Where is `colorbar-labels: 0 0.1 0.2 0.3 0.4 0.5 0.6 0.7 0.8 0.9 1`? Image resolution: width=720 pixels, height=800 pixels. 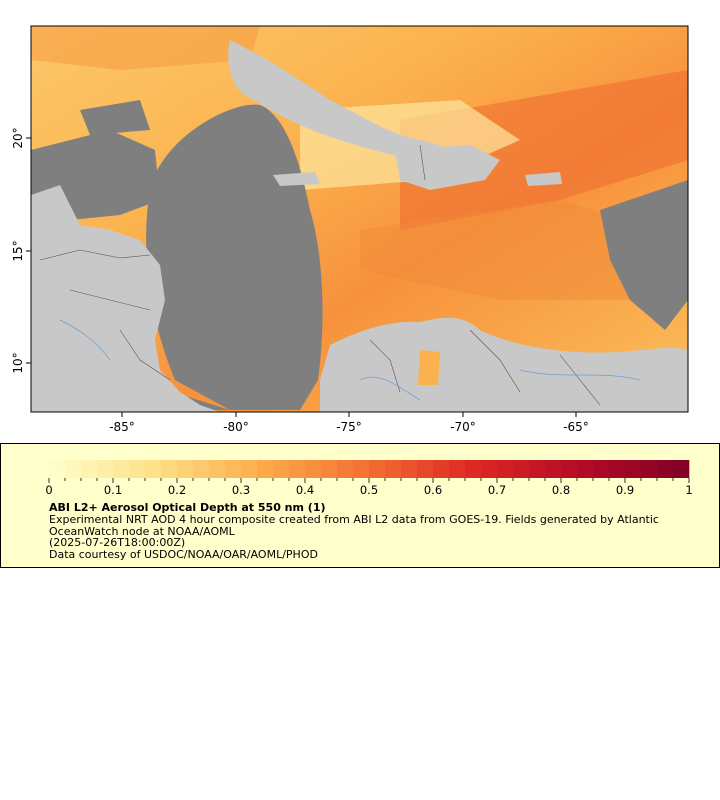 colorbar-labels: 0 0.1 0.2 0.3 0.4 0.5 0.6 0.7 0.8 0.9 1 is located at coordinates (368, 490).